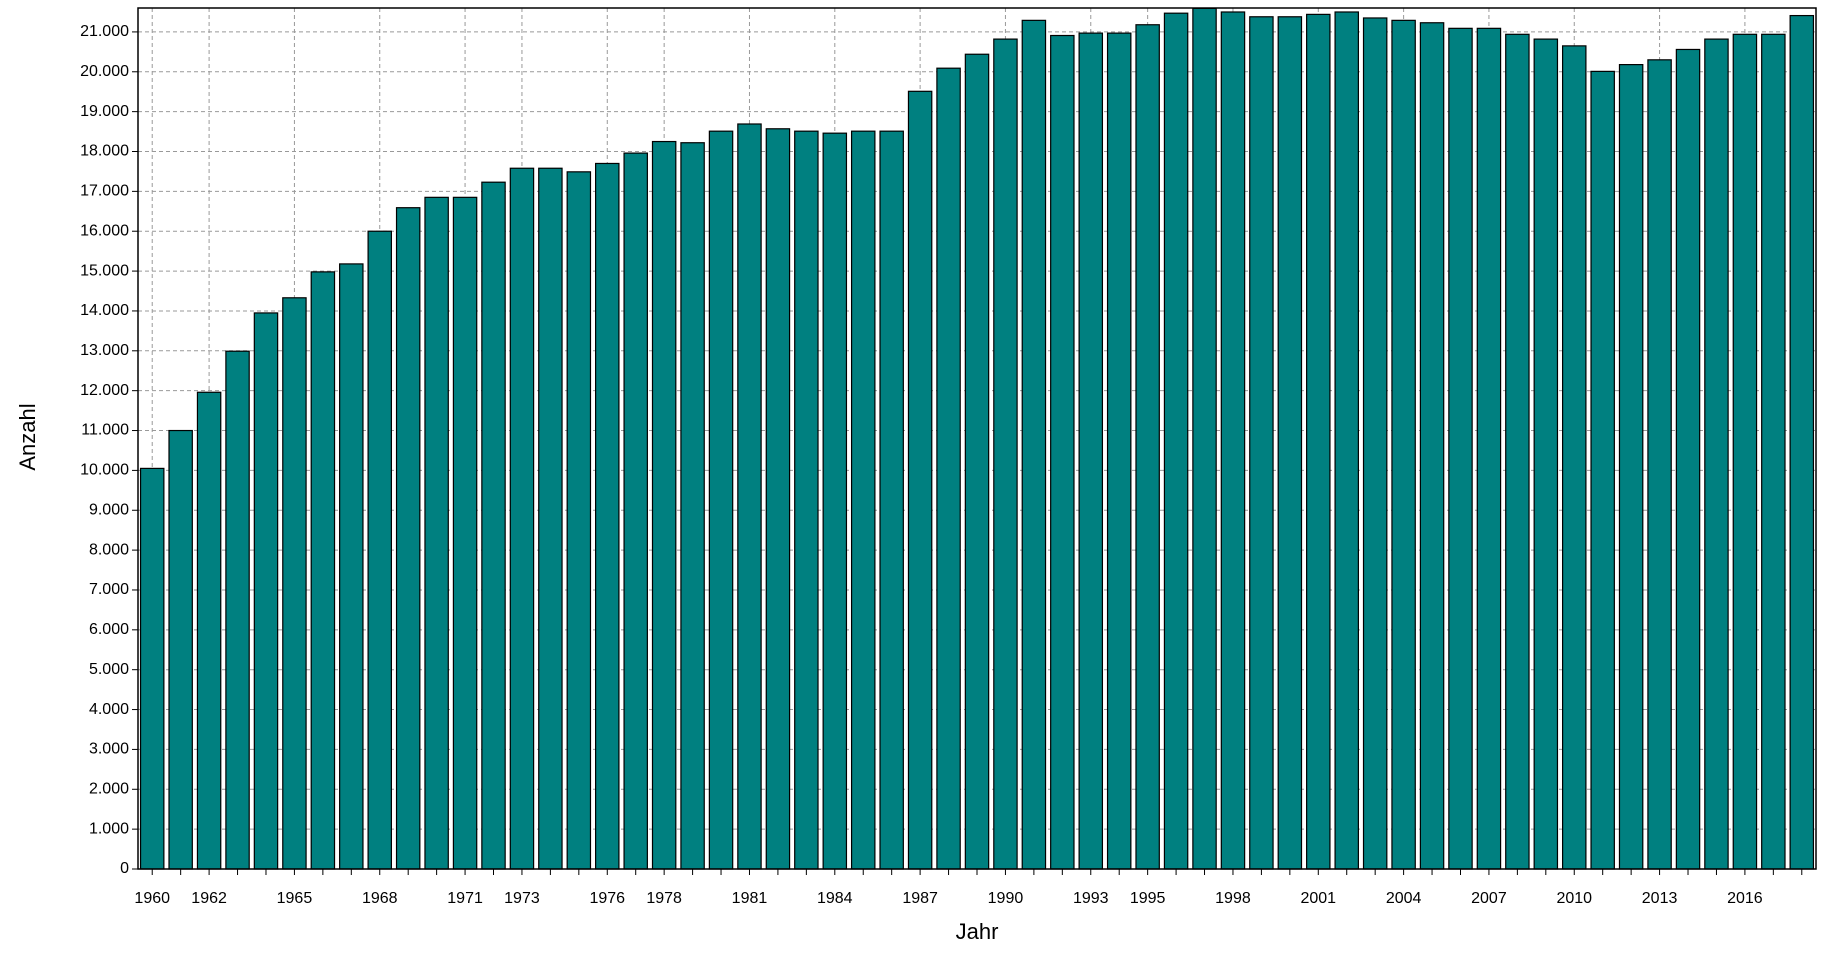  What do you see at coordinates (104, 71) in the screenshot?
I see `y-tick-label: 20.000` at bounding box center [104, 71].